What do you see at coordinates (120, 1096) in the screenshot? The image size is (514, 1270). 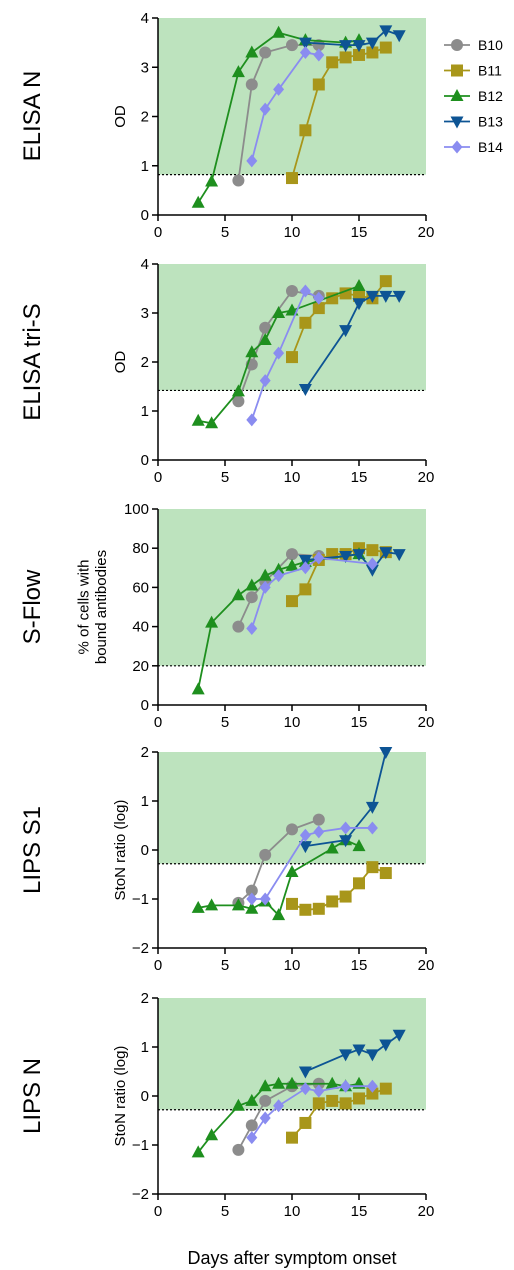 I see `y-axis-label: StoN ratio (log)` at bounding box center [120, 1096].